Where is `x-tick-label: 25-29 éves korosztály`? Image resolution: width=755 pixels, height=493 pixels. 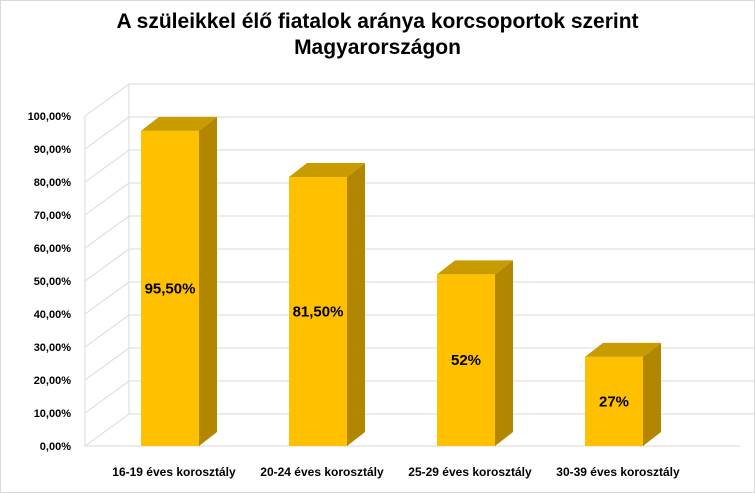 x-tick-label: 25-29 éves korosztály is located at coordinates (470, 472).